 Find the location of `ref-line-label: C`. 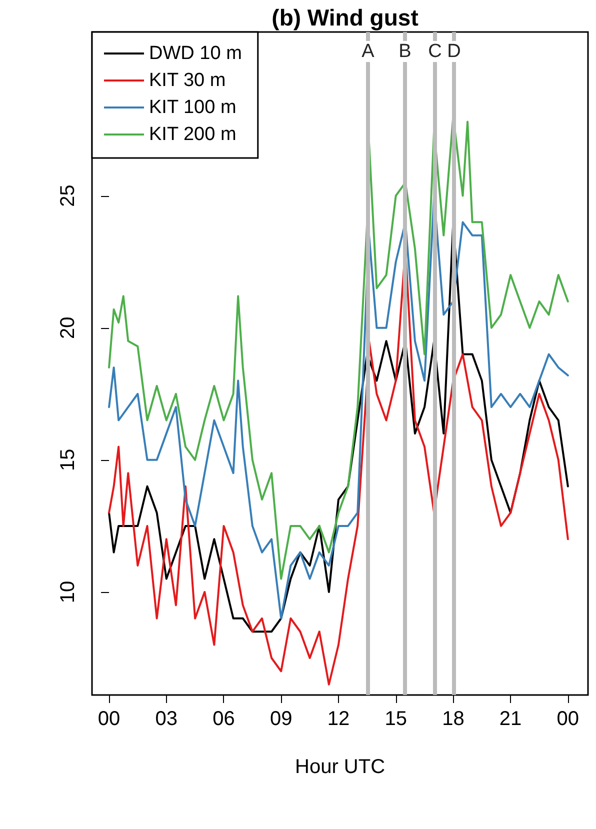

ref-line-label: C is located at coordinates (435, 51).